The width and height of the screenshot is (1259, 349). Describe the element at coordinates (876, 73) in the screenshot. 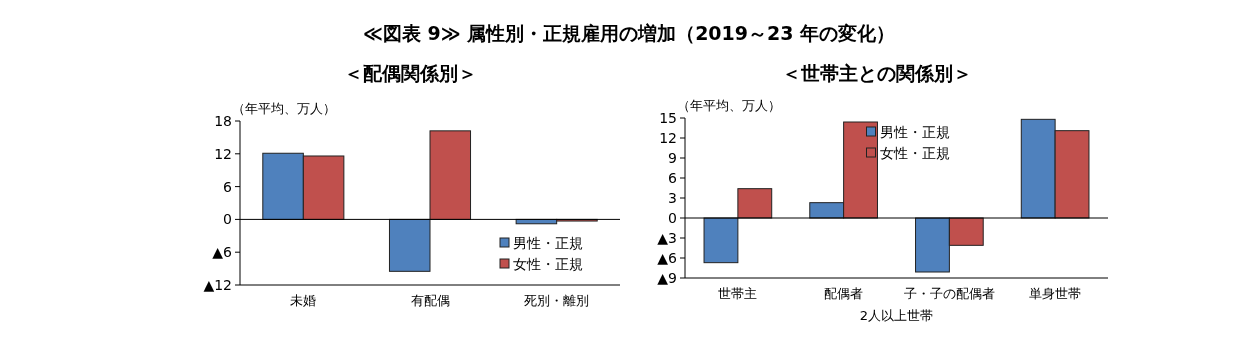

I see `chart-subtitle: ＜世帯主との関係別＞` at that location.